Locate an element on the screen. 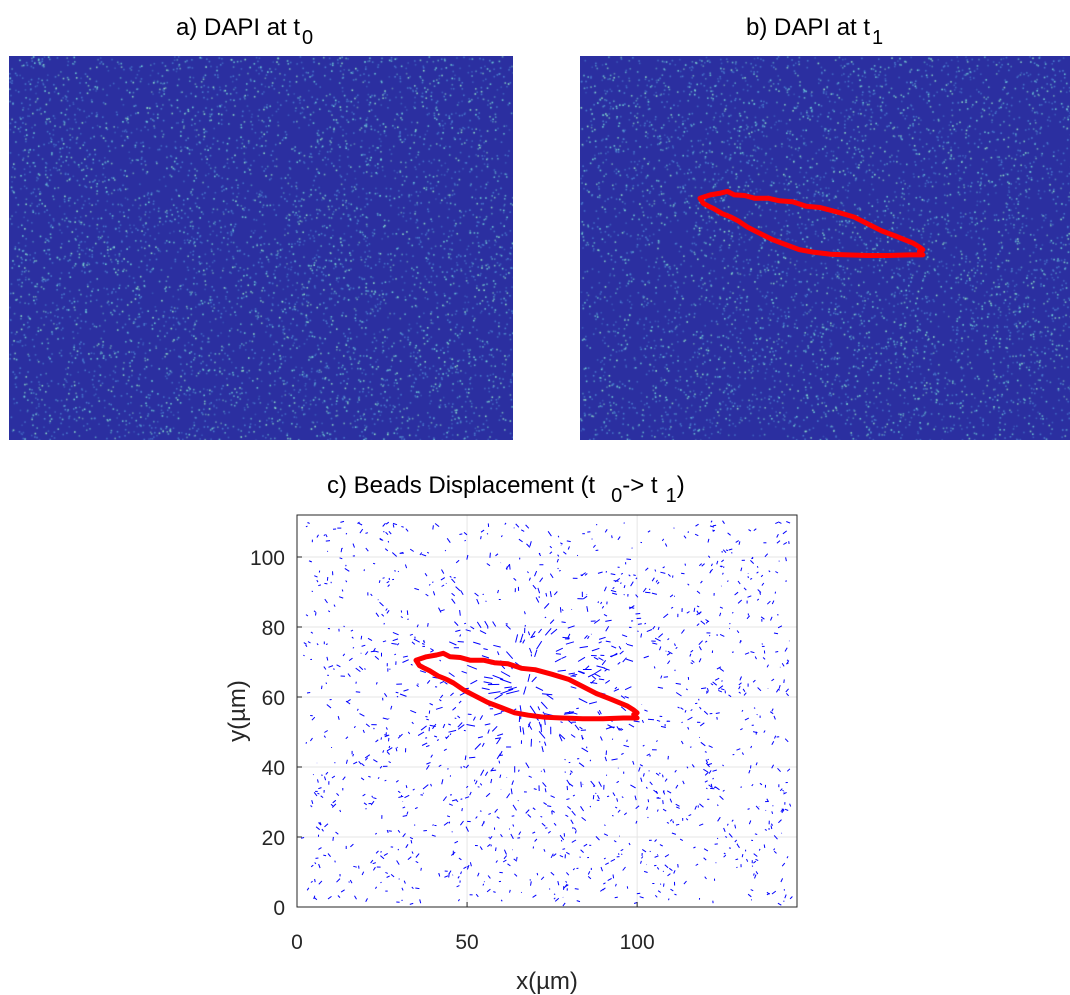 The image size is (1070, 995). cell-outline-plot is located at coordinates (526, 686).